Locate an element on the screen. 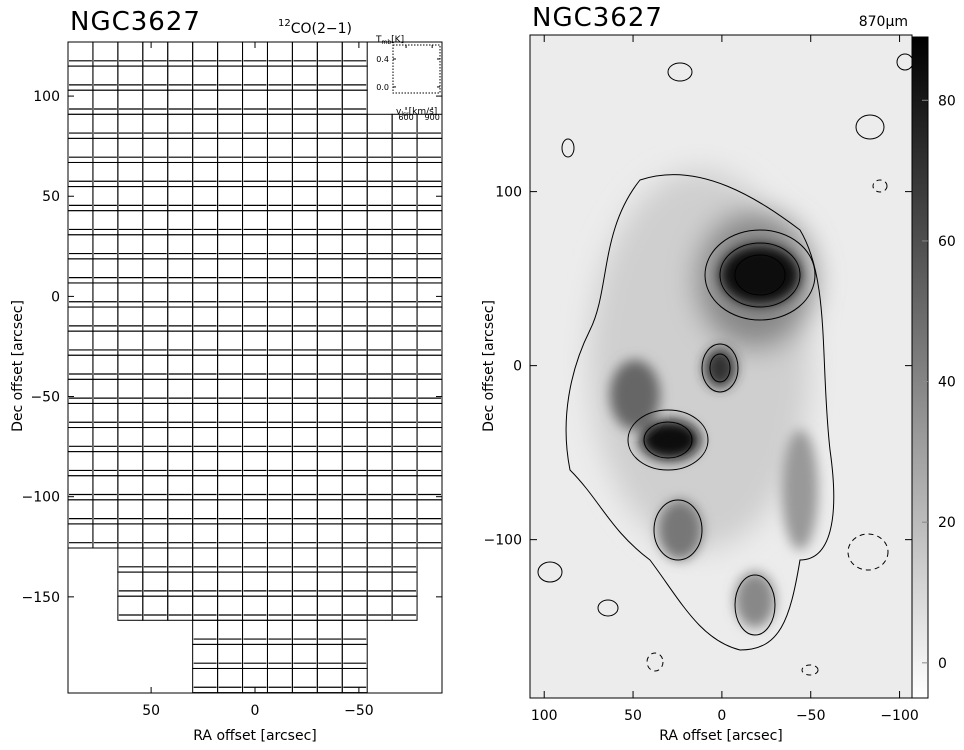 This screenshot has height=750, width=964. inset-ylabel: Tmb[K] is located at coordinates (389, 40).